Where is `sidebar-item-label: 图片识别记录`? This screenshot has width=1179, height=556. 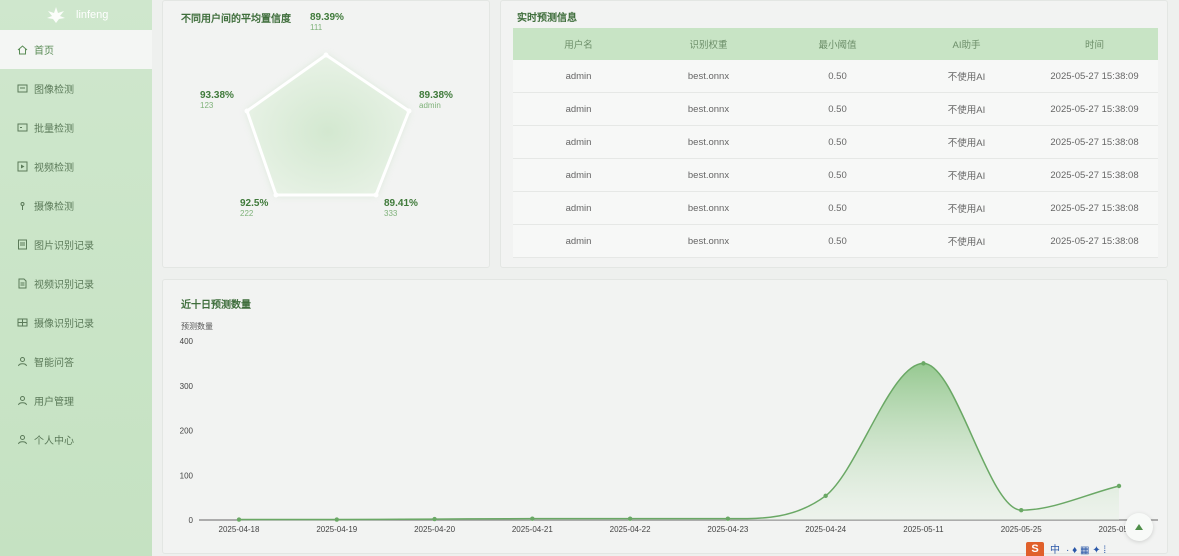
sidebar-item-label: 图片识别记录 is located at coordinates (64, 246).